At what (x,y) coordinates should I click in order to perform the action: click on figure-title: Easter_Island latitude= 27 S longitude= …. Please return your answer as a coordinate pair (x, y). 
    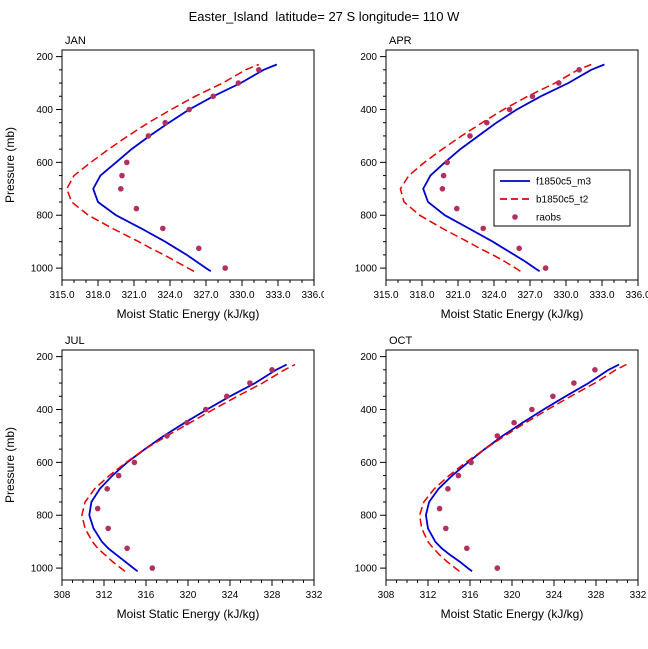
    Looking at the image, I should click on (324, 16).